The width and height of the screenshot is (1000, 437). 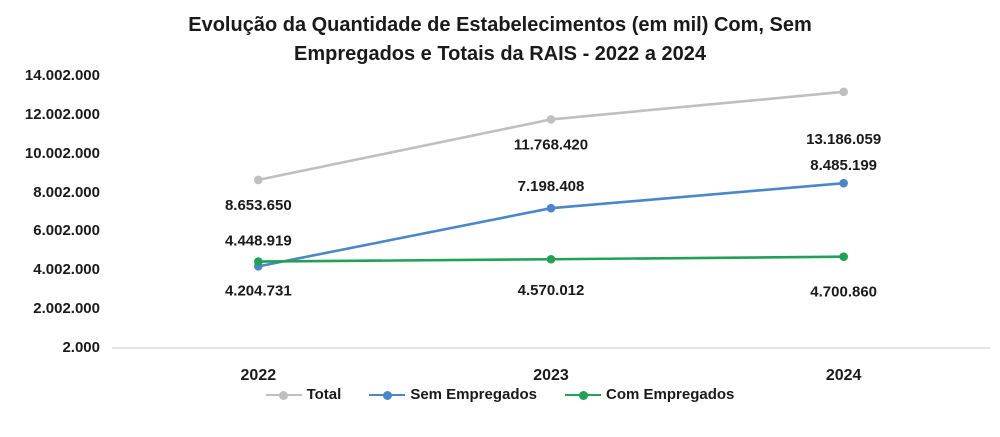 What do you see at coordinates (843, 165) in the screenshot?
I see `data-label: 8.485.199` at bounding box center [843, 165].